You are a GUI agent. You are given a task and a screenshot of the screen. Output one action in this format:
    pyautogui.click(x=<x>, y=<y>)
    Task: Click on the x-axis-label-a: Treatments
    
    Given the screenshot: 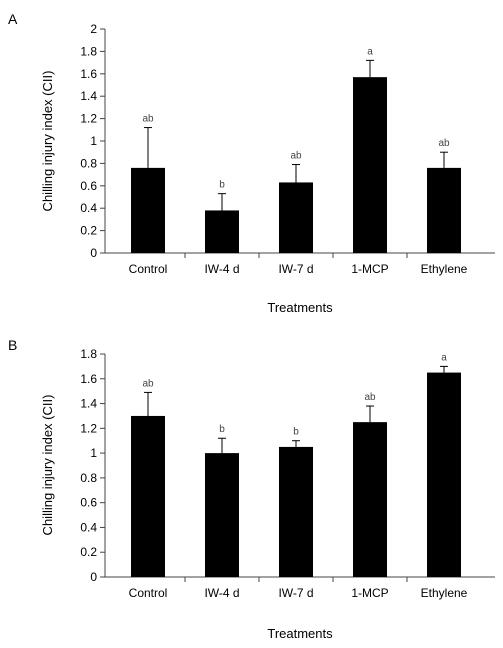 What is the action you would take?
    pyautogui.click(x=300, y=307)
    